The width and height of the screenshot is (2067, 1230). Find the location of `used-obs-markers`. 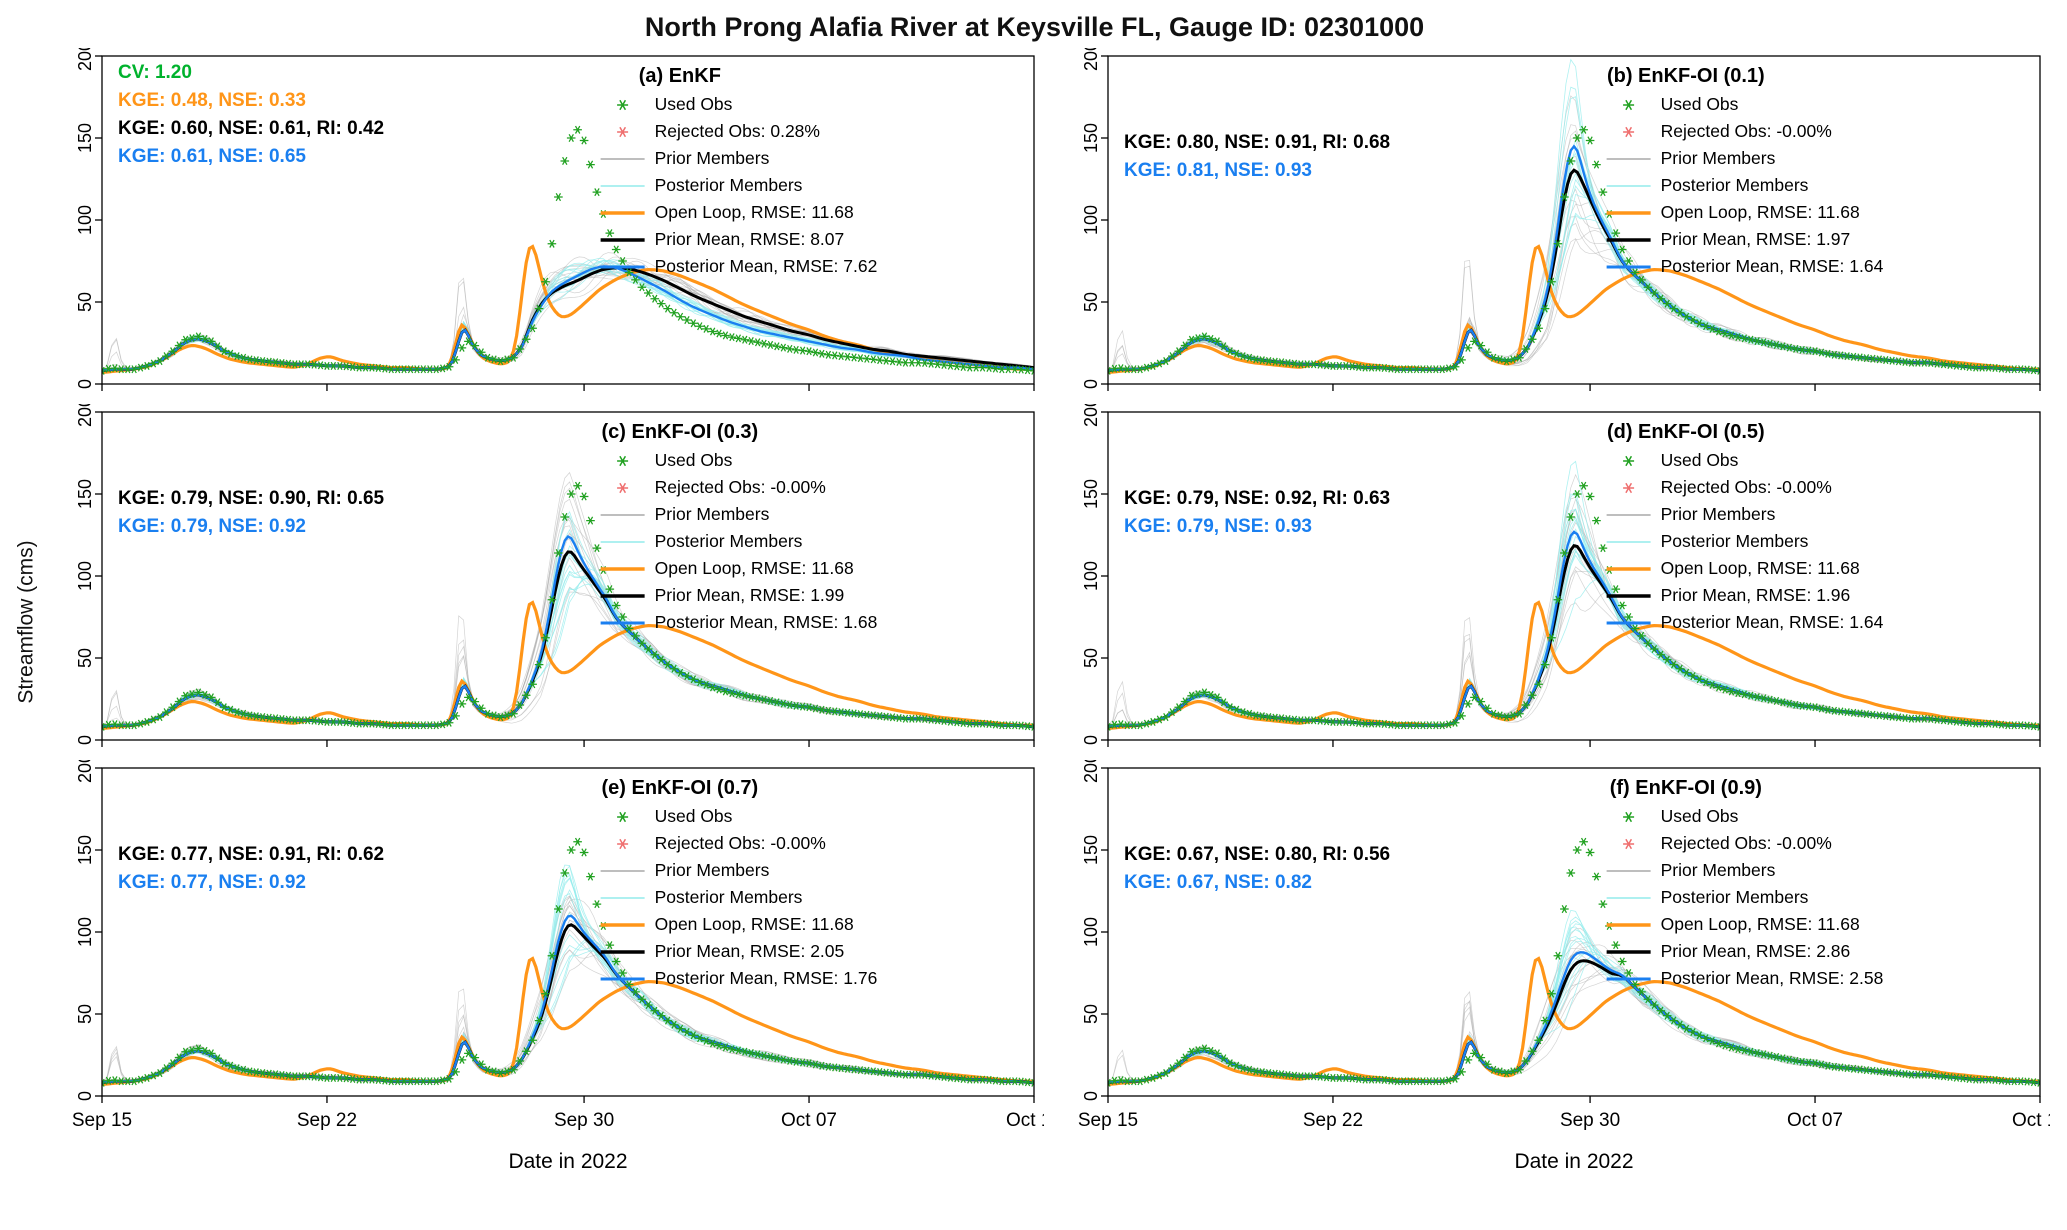

used-obs-markers is located at coordinates (1574, 250).